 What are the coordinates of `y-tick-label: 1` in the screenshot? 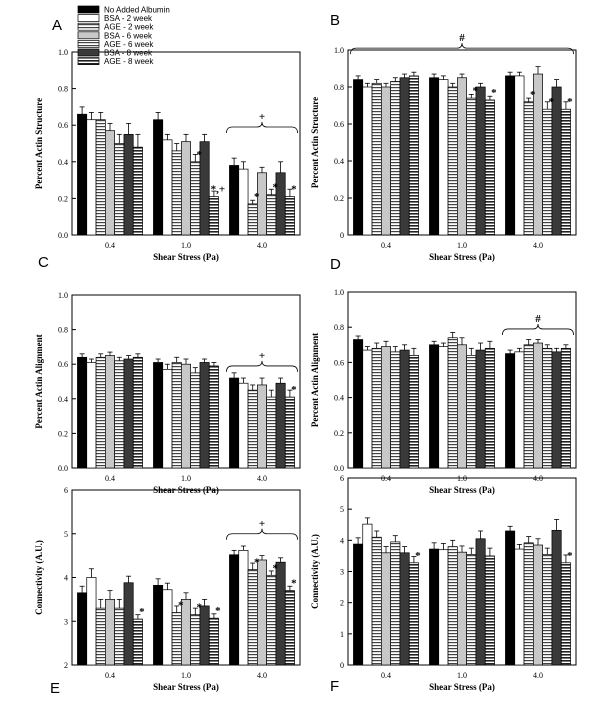 It's located at (342, 634).